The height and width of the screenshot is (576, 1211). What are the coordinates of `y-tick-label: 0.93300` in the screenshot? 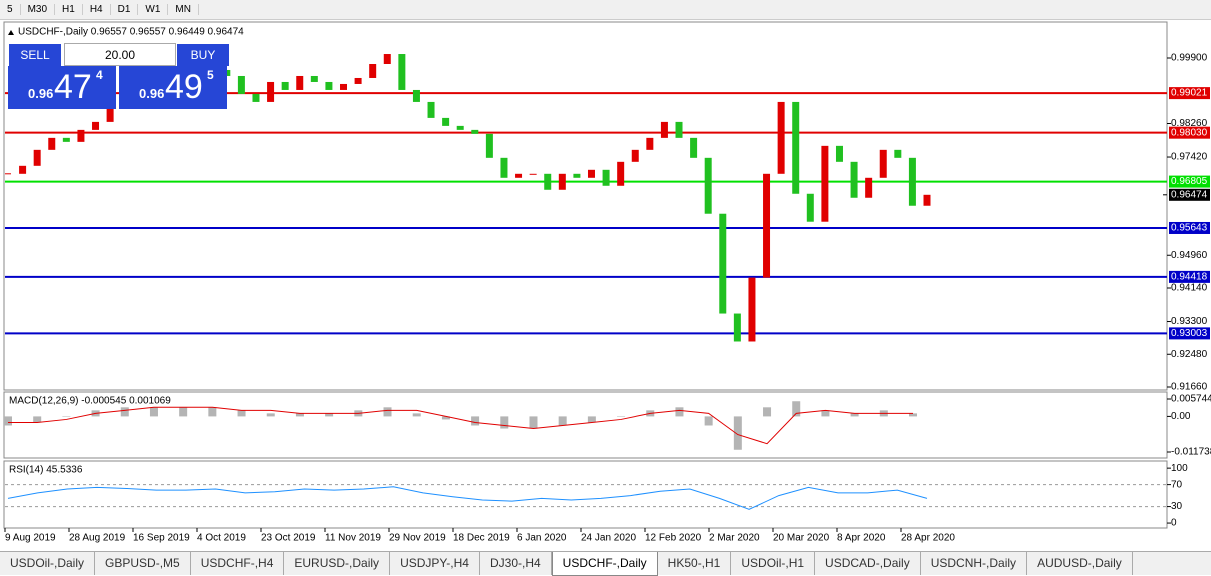 It's located at (1189, 321).